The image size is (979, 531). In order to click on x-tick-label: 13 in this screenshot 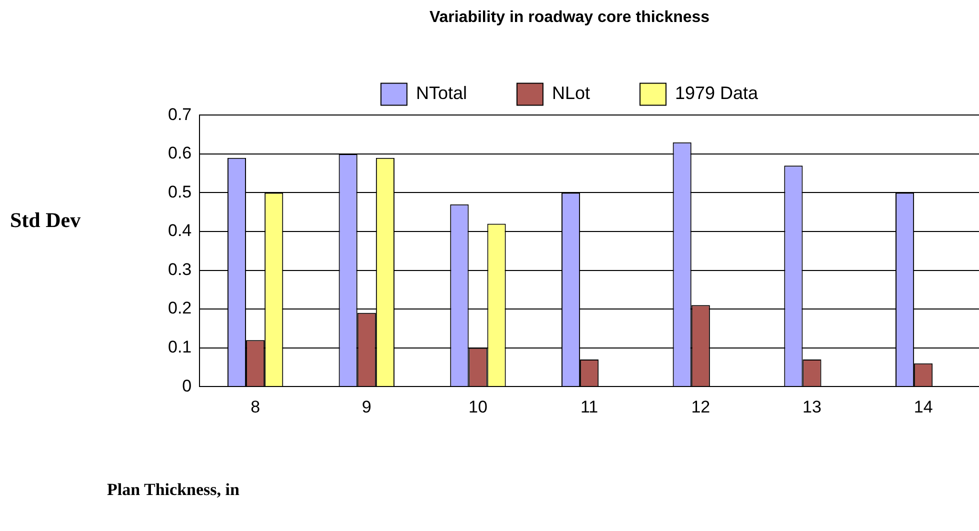, I will do `click(812, 406)`.